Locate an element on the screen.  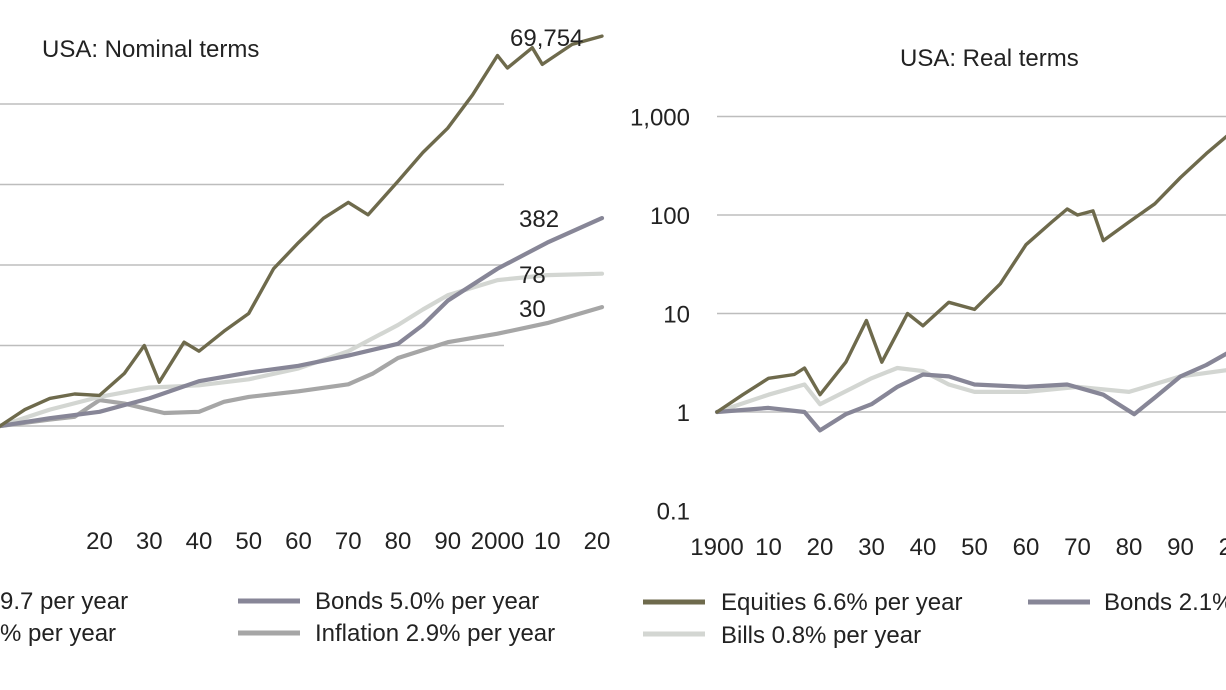
real-title: USA: Real terms is located at coordinates (989, 58).